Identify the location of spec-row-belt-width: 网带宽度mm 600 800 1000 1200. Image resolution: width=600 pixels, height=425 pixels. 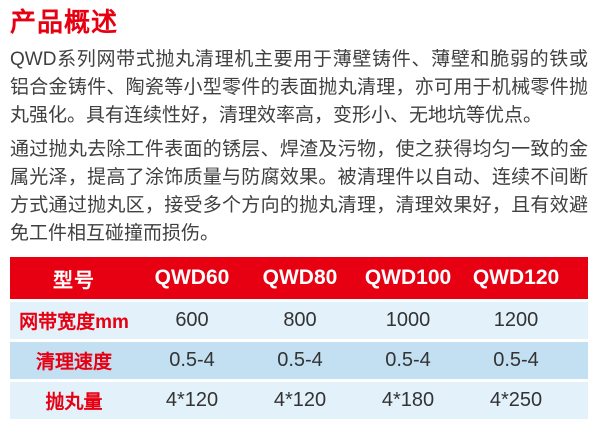
(299, 320).